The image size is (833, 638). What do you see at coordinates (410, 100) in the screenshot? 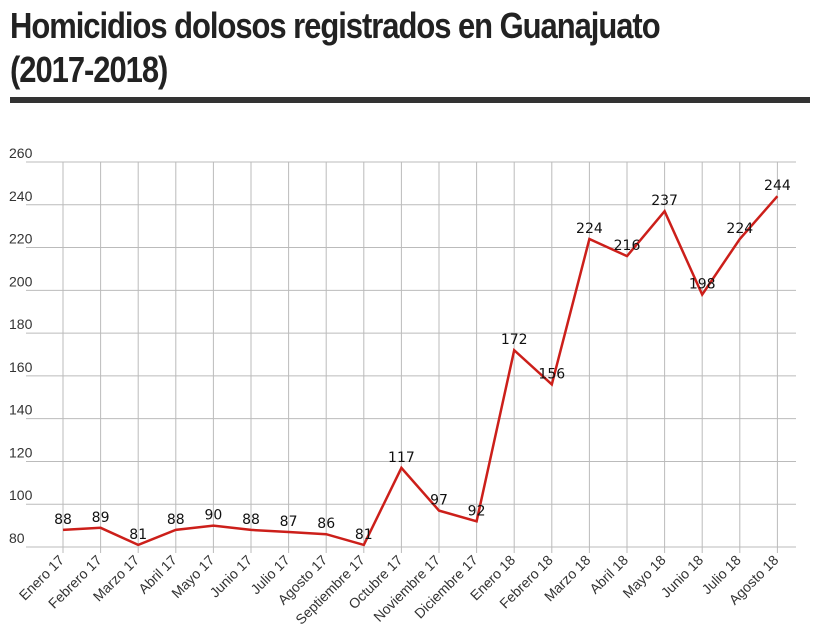
I see `title-rule` at bounding box center [410, 100].